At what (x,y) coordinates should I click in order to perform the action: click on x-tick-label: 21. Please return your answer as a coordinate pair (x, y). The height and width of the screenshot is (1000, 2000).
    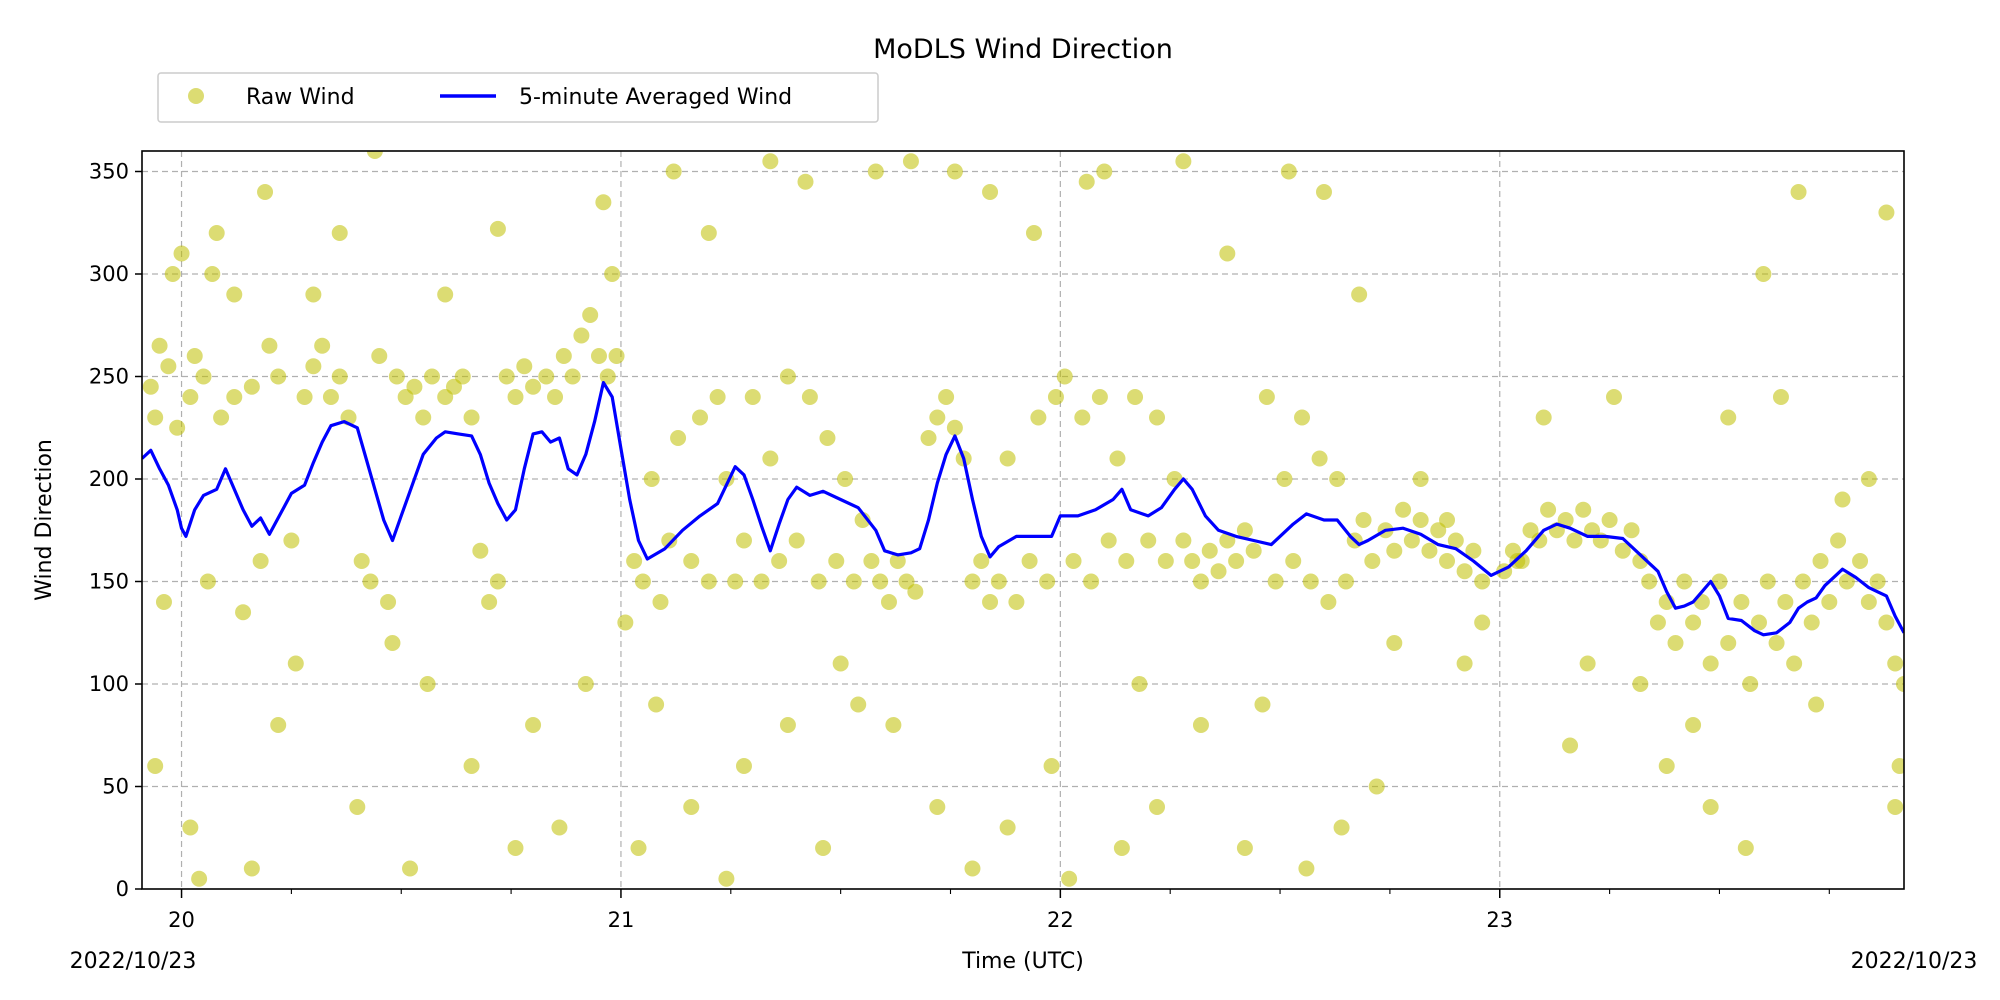
    Looking at the image, I should click on (621, 920).